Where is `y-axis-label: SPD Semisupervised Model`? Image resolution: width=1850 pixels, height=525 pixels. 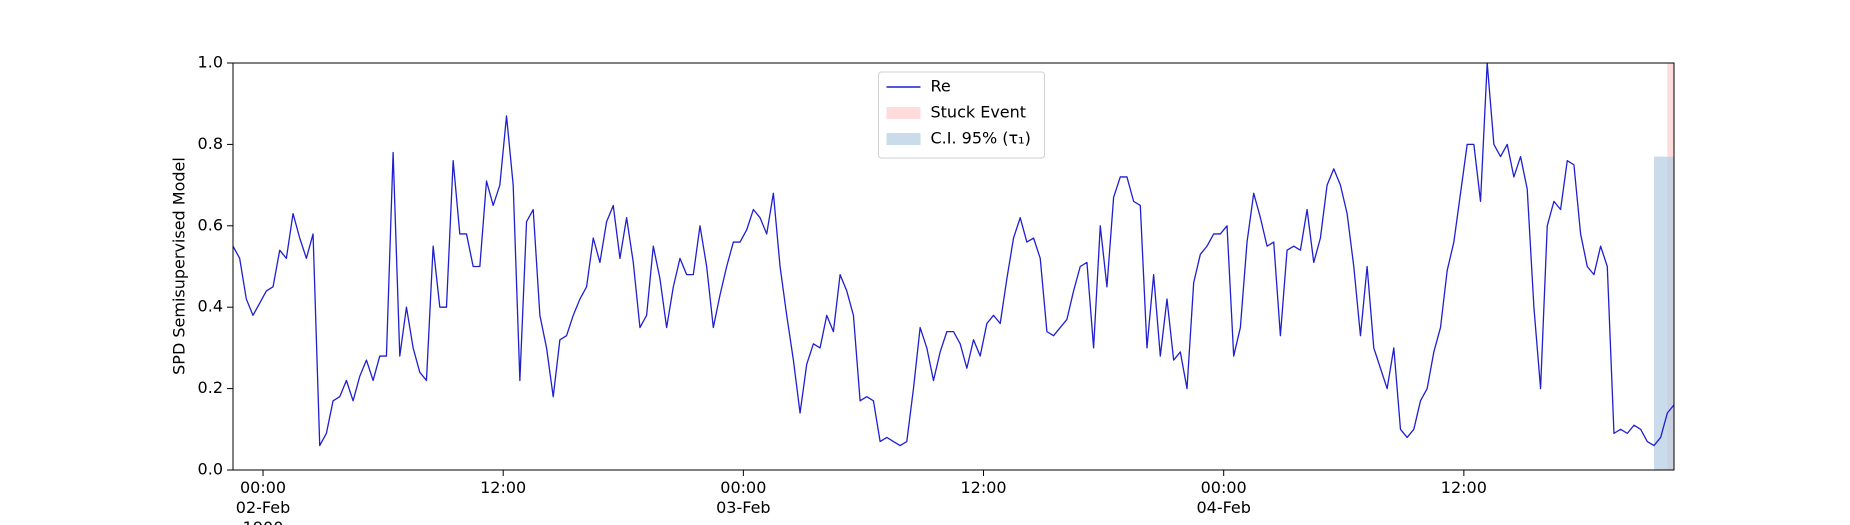 y-axis-label: SPD Semisupervised Model is located at coordinates (179, 266).